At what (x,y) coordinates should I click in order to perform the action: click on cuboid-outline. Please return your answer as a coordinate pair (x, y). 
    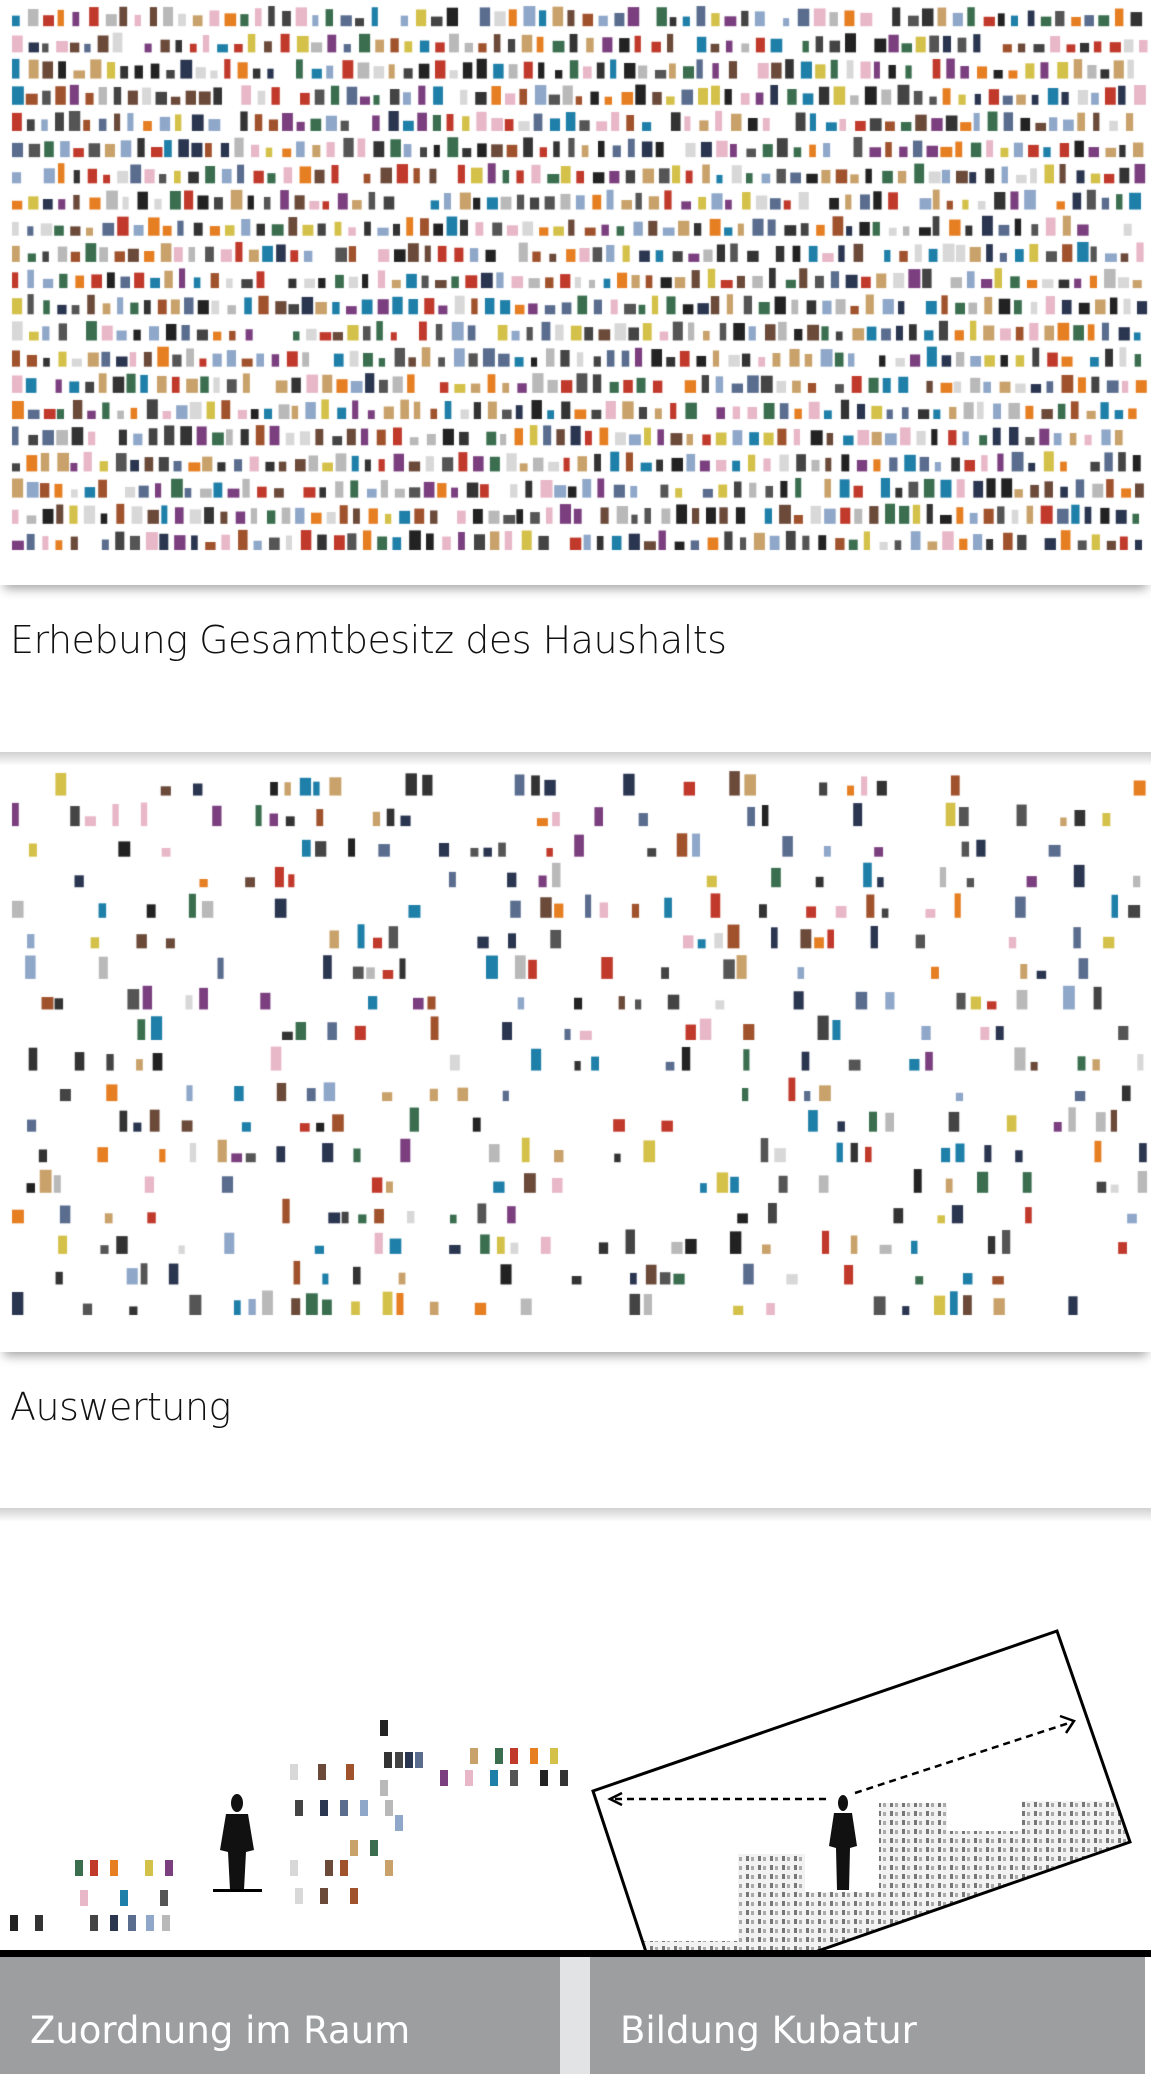
    Looking at the image, I should click on (861, 1791).